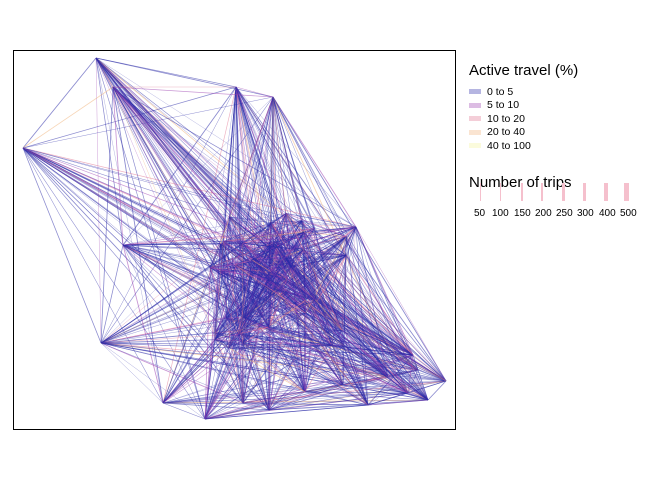  What do you see at coordinates (523, 146) in the screenshot?
I see `legend-item-40-100: 40 to 100` at bounding box center [523, 146].